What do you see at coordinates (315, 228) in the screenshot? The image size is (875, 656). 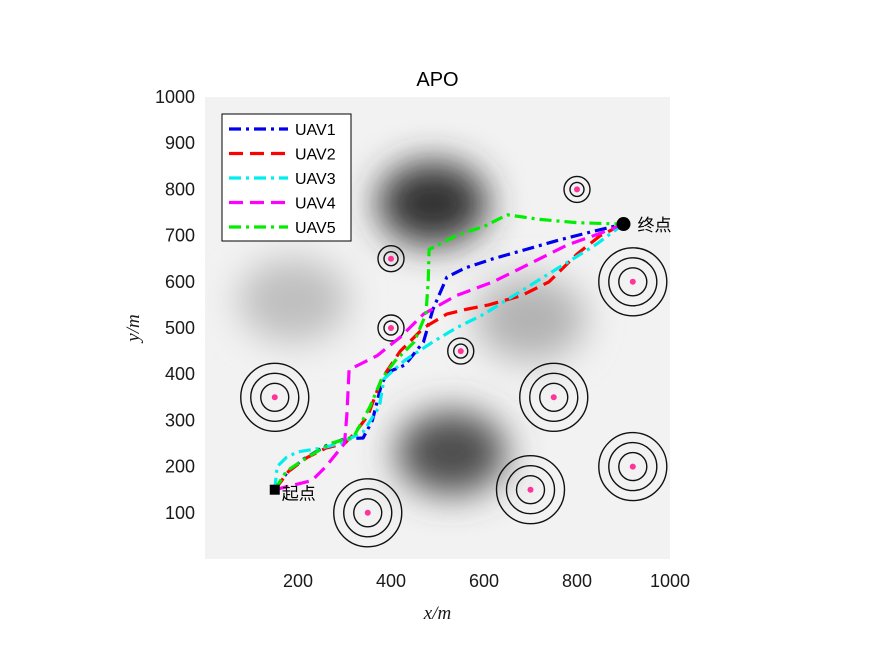 I see `legend-label: UAV5` at bounding box center [315, 228].